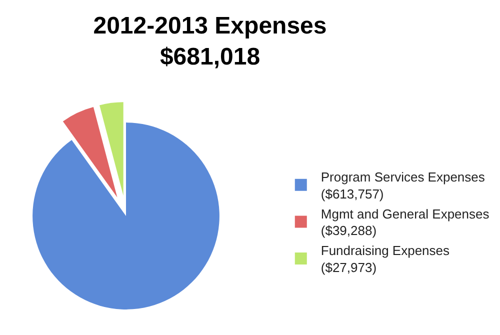 The width and height of the screenshot is (500, 335). I want to click on legend-label: Mgmt and General Expenses ($39,288), so click(405, 222).